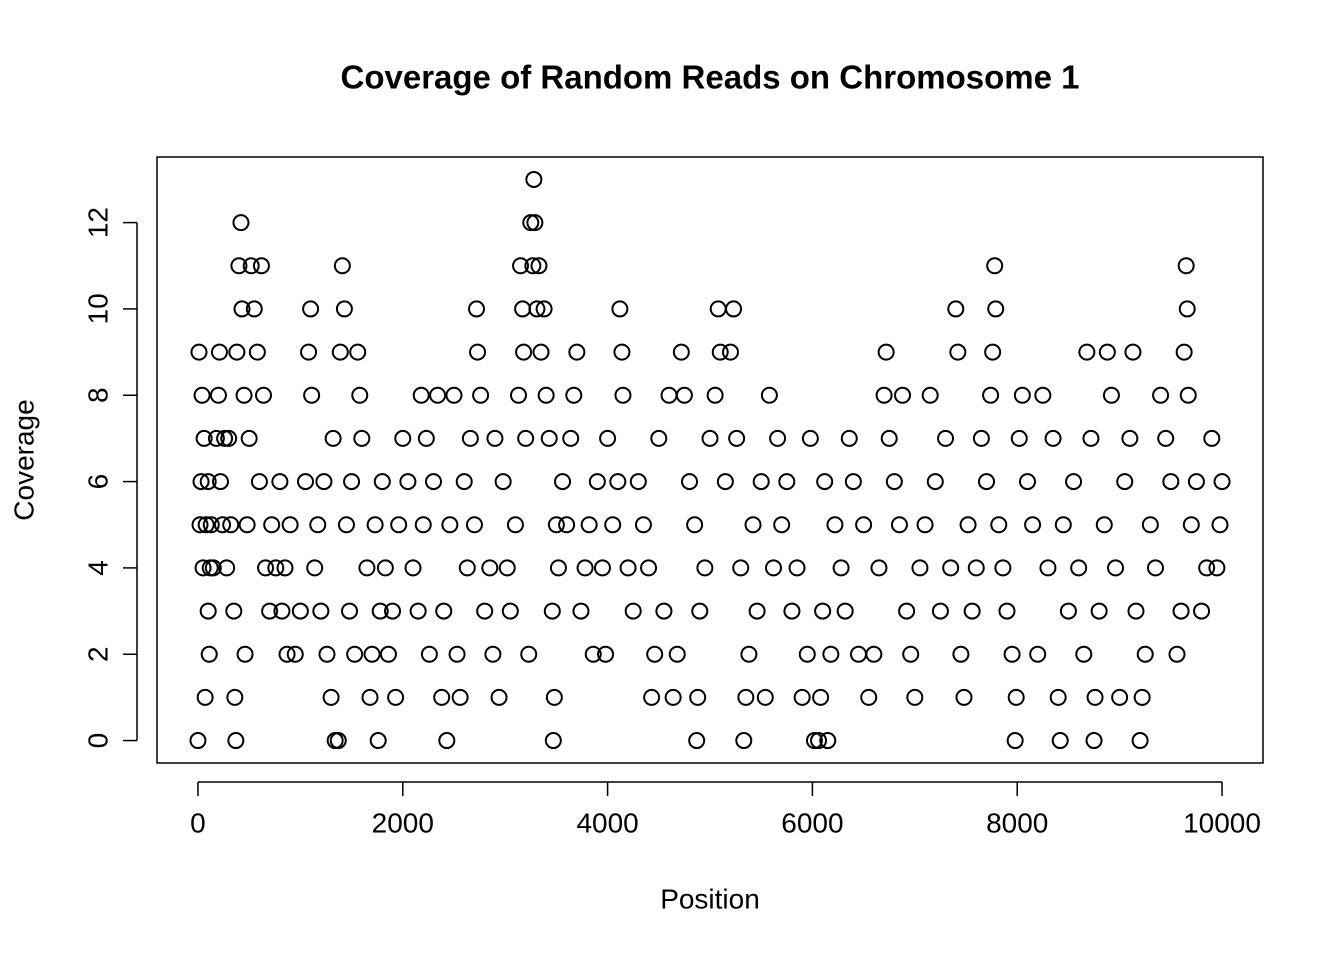 This screenshot has height=960, width=1344. I want to click on x-tick-label: 2000, so click(403, 822).